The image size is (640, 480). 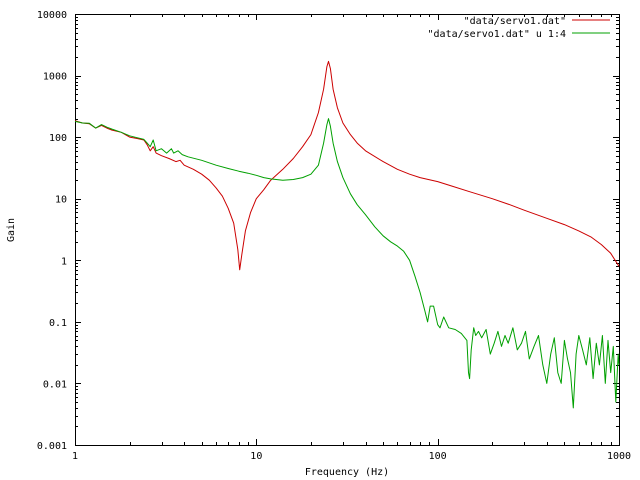 I want to click on y-tick-label: 1000, so click(x=55, y=77).